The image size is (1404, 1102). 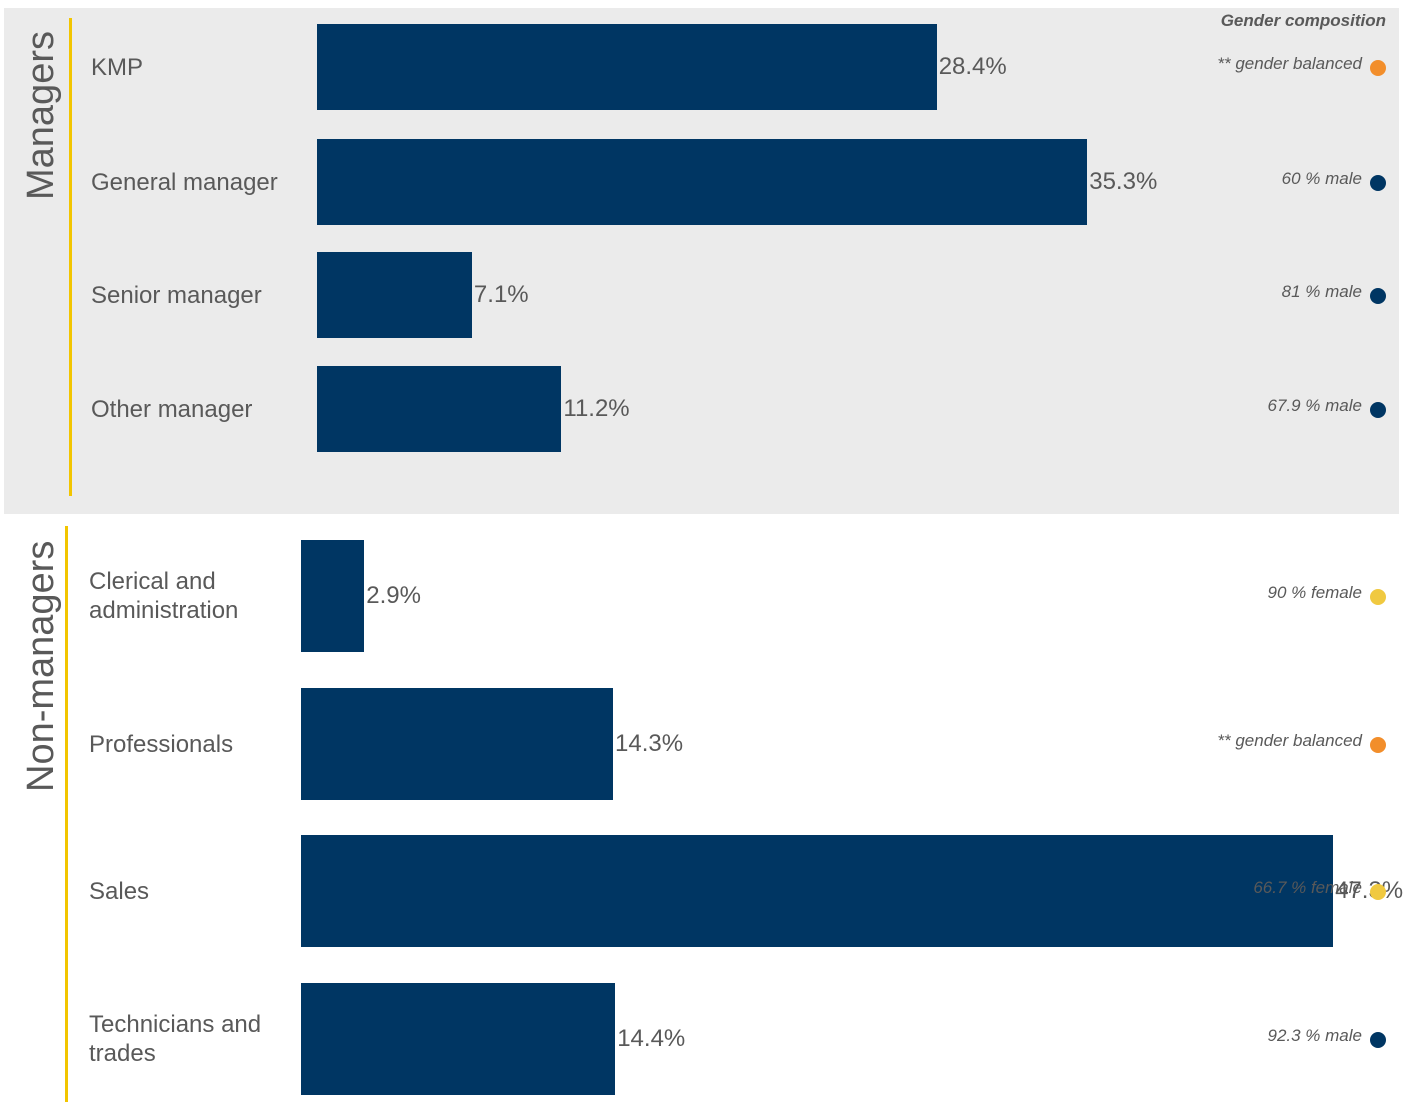 I want to click on value-label-other-manager: 11.2%, so click(x=596, y=408).